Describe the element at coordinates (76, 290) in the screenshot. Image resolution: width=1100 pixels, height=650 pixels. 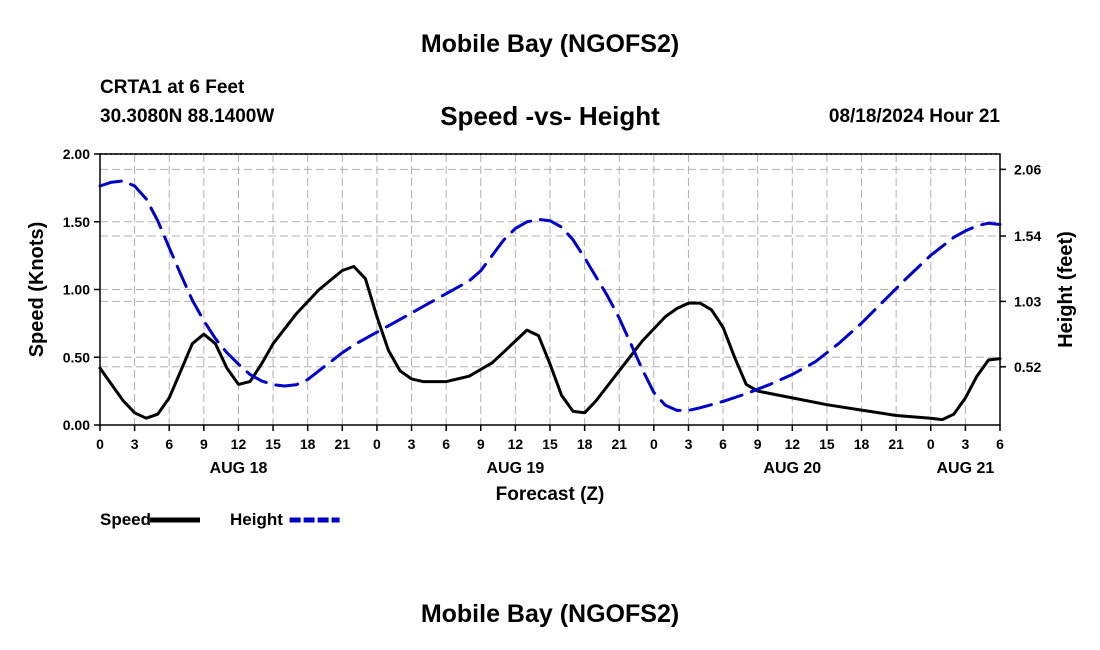
I see `y-tick-label: 1.00` at that location.